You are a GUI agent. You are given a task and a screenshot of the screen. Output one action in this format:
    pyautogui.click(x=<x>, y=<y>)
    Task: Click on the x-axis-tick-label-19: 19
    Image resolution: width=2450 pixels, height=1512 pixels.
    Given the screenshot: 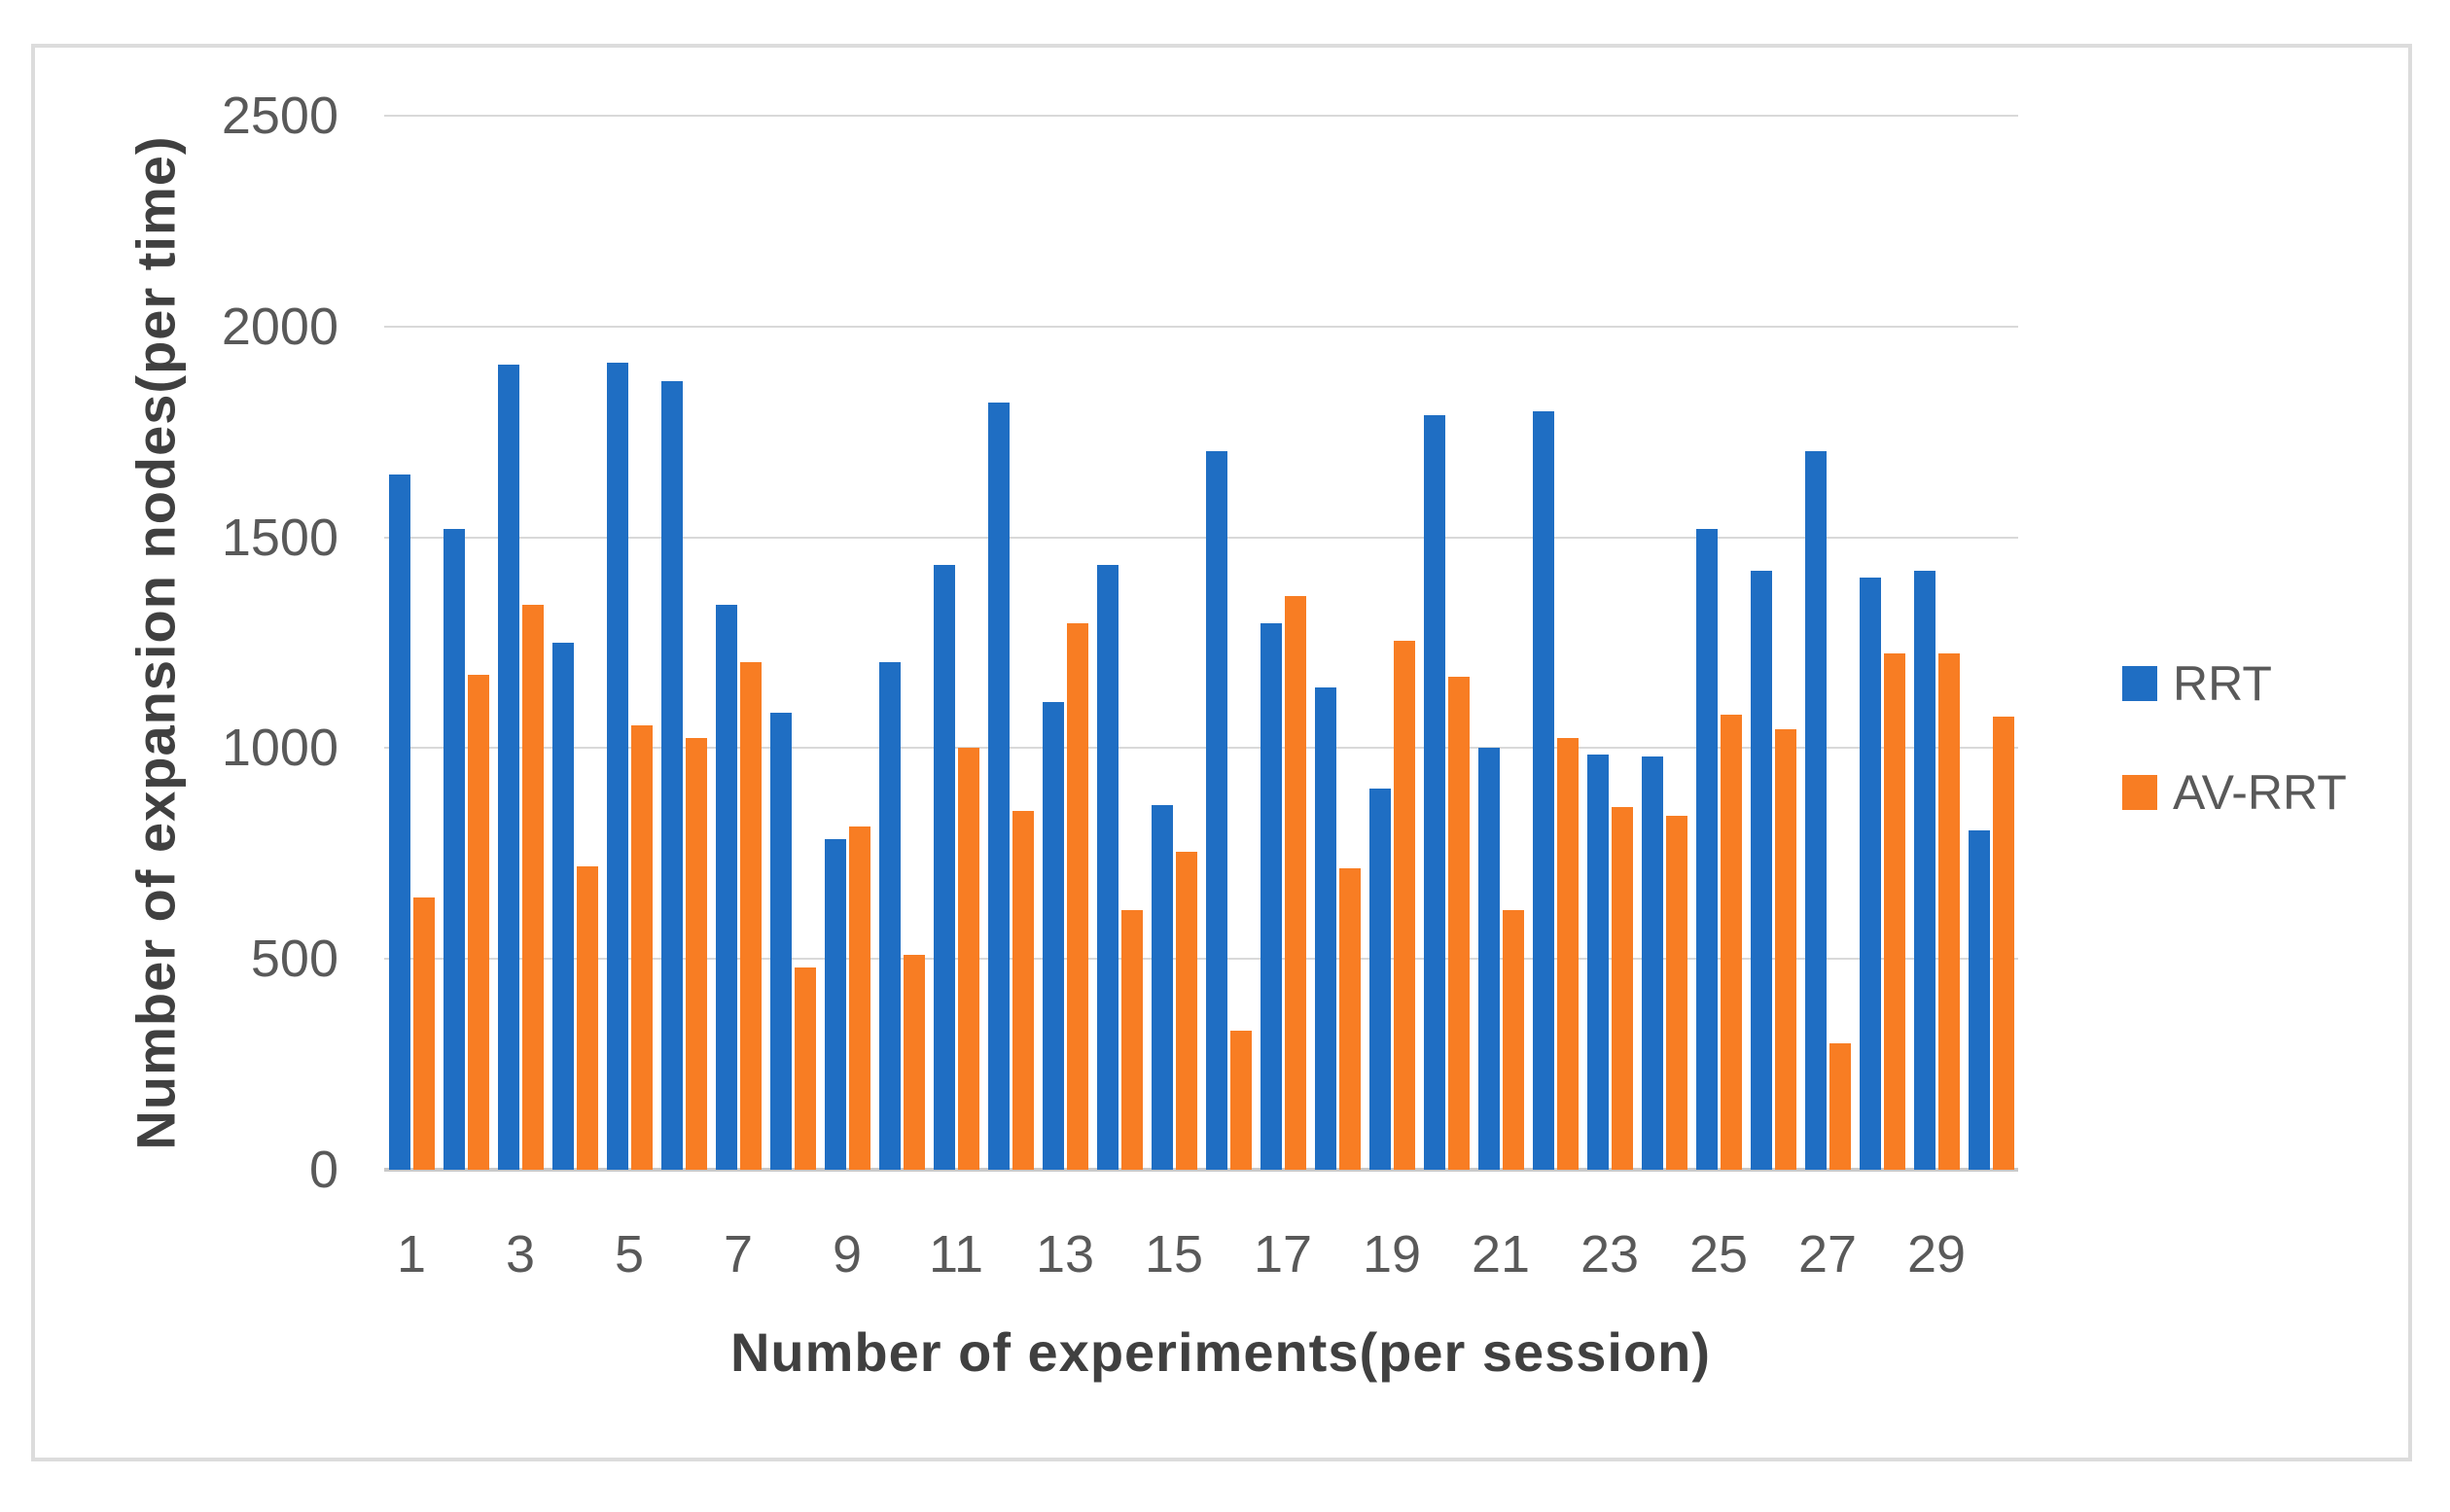 What is the action you would take?
    pyautogui.click(x=1392, y=1254)
    